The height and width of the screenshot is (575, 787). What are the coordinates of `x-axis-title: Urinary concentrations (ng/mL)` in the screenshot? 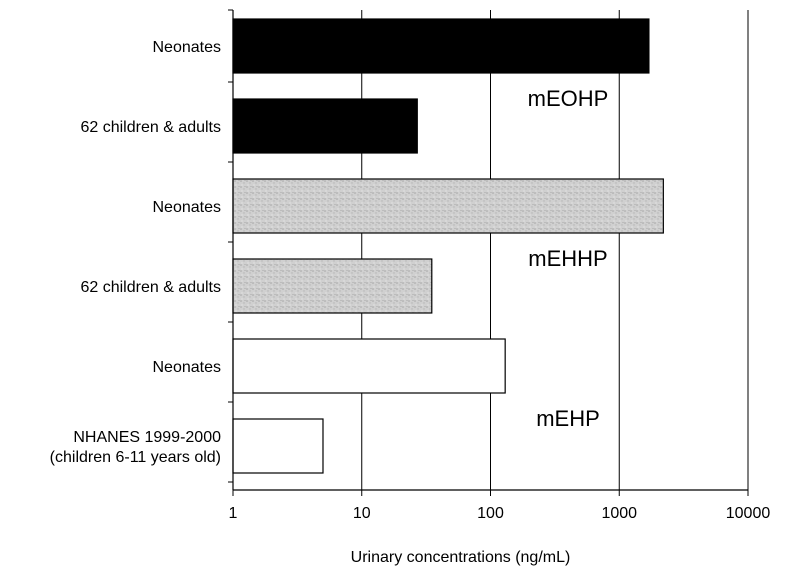 It's located at (461, 557).